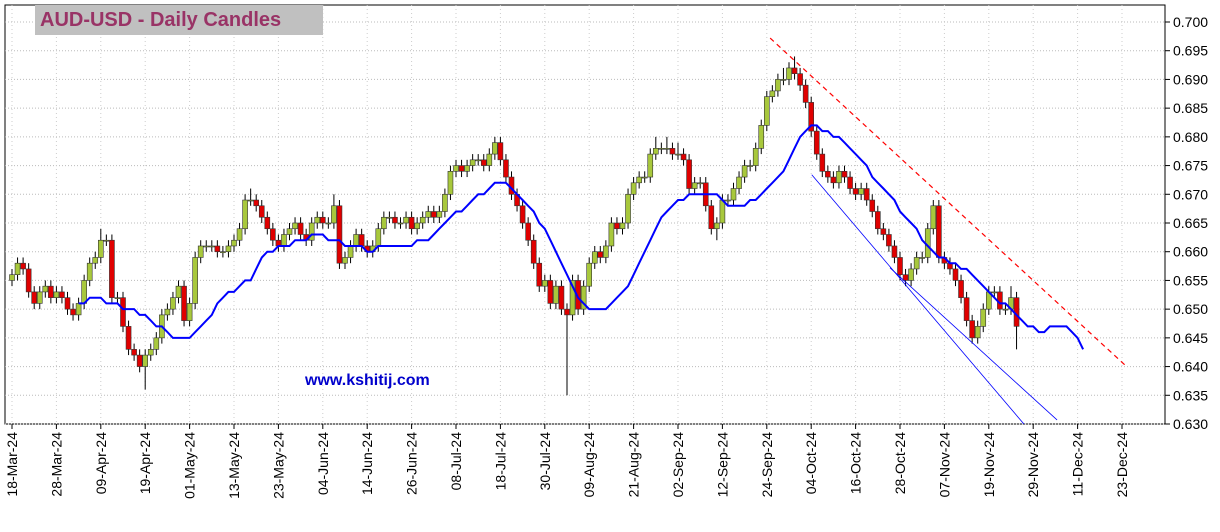 This screenshot has height=532, width=1220. What do you see at coordinates (1190, 338) in the screenshot?
I see `y-tick-label: 0.645` at bounding box center [1190, 338].